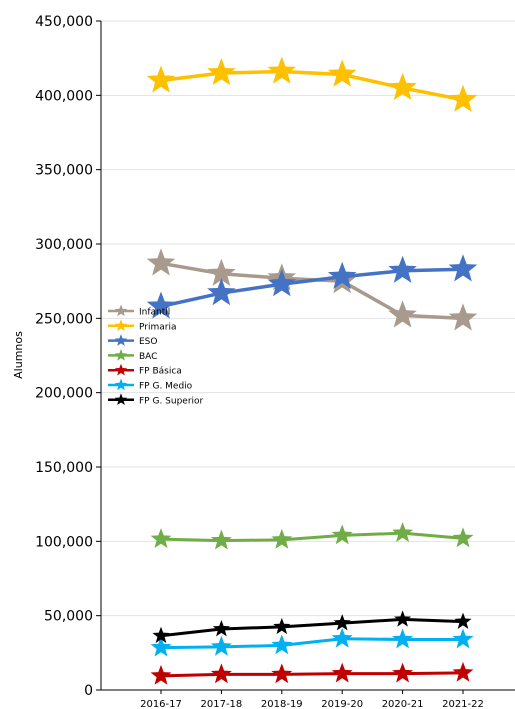 Image resolution: width=515 pixels, height=709 pixels. I want to click on legend-label: FP G. Superior, so click(171, 401).